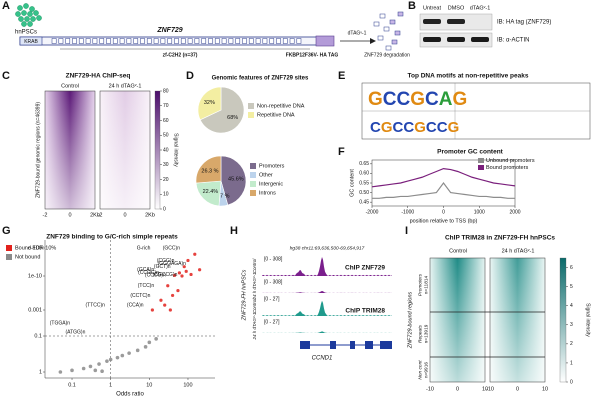  Describe the element at coordinates (571, 268) in the screenshot. I see `label: 6` at that location.